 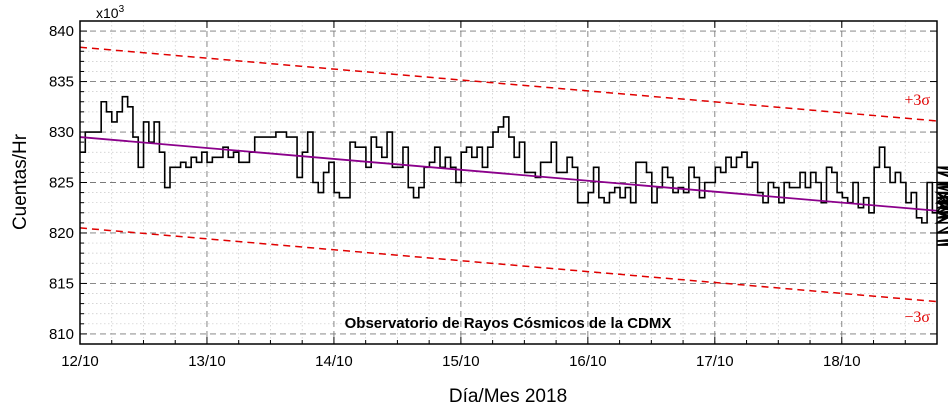 I want to click on x-tick-label: 17/10, so click(x=715, y=361).